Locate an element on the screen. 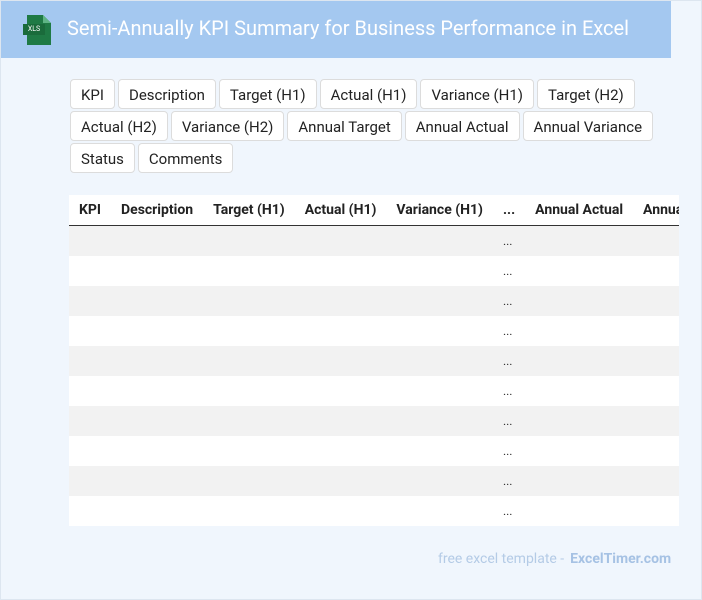  column-header: KPI is located at coordinates (90, 210).